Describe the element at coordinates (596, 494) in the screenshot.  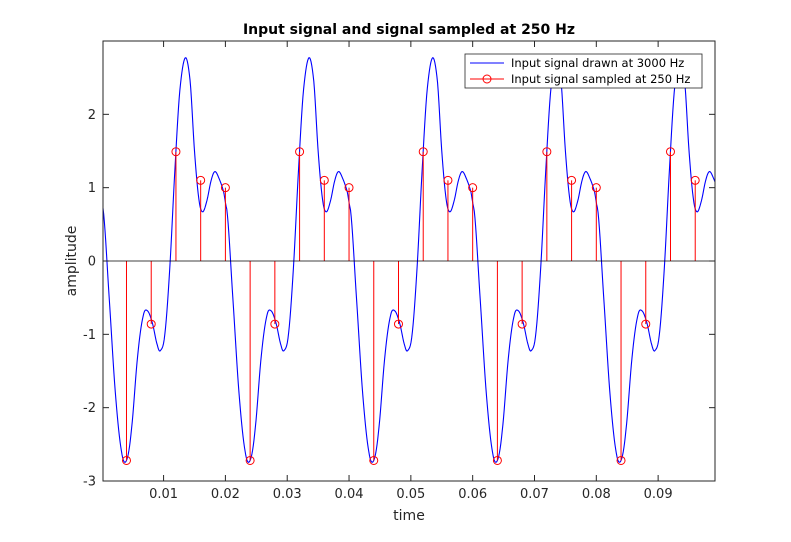
I see `x-tick-label: 0.08` at that location.